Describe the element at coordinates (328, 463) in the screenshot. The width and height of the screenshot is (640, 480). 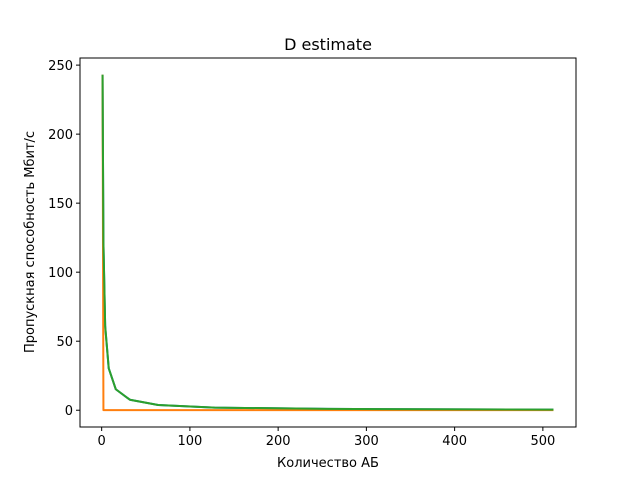
I see `x-axis-label: Количество АБ` at that location.